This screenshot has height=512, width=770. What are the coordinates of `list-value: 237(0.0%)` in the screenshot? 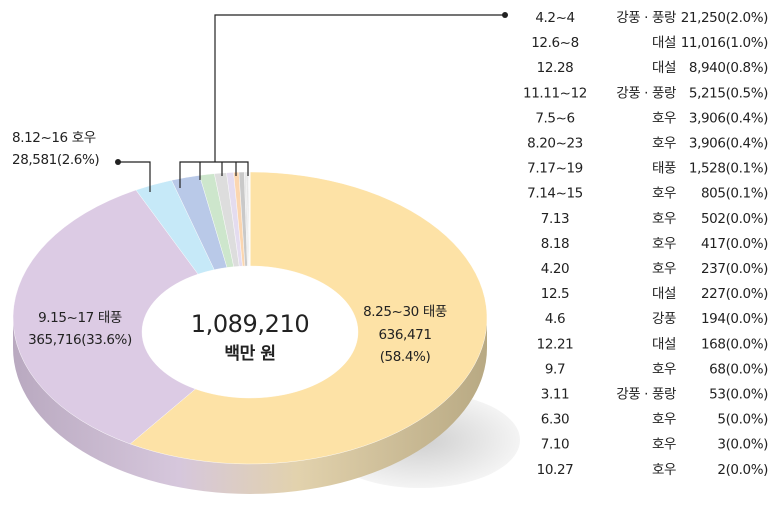 It's located at (734, 269).